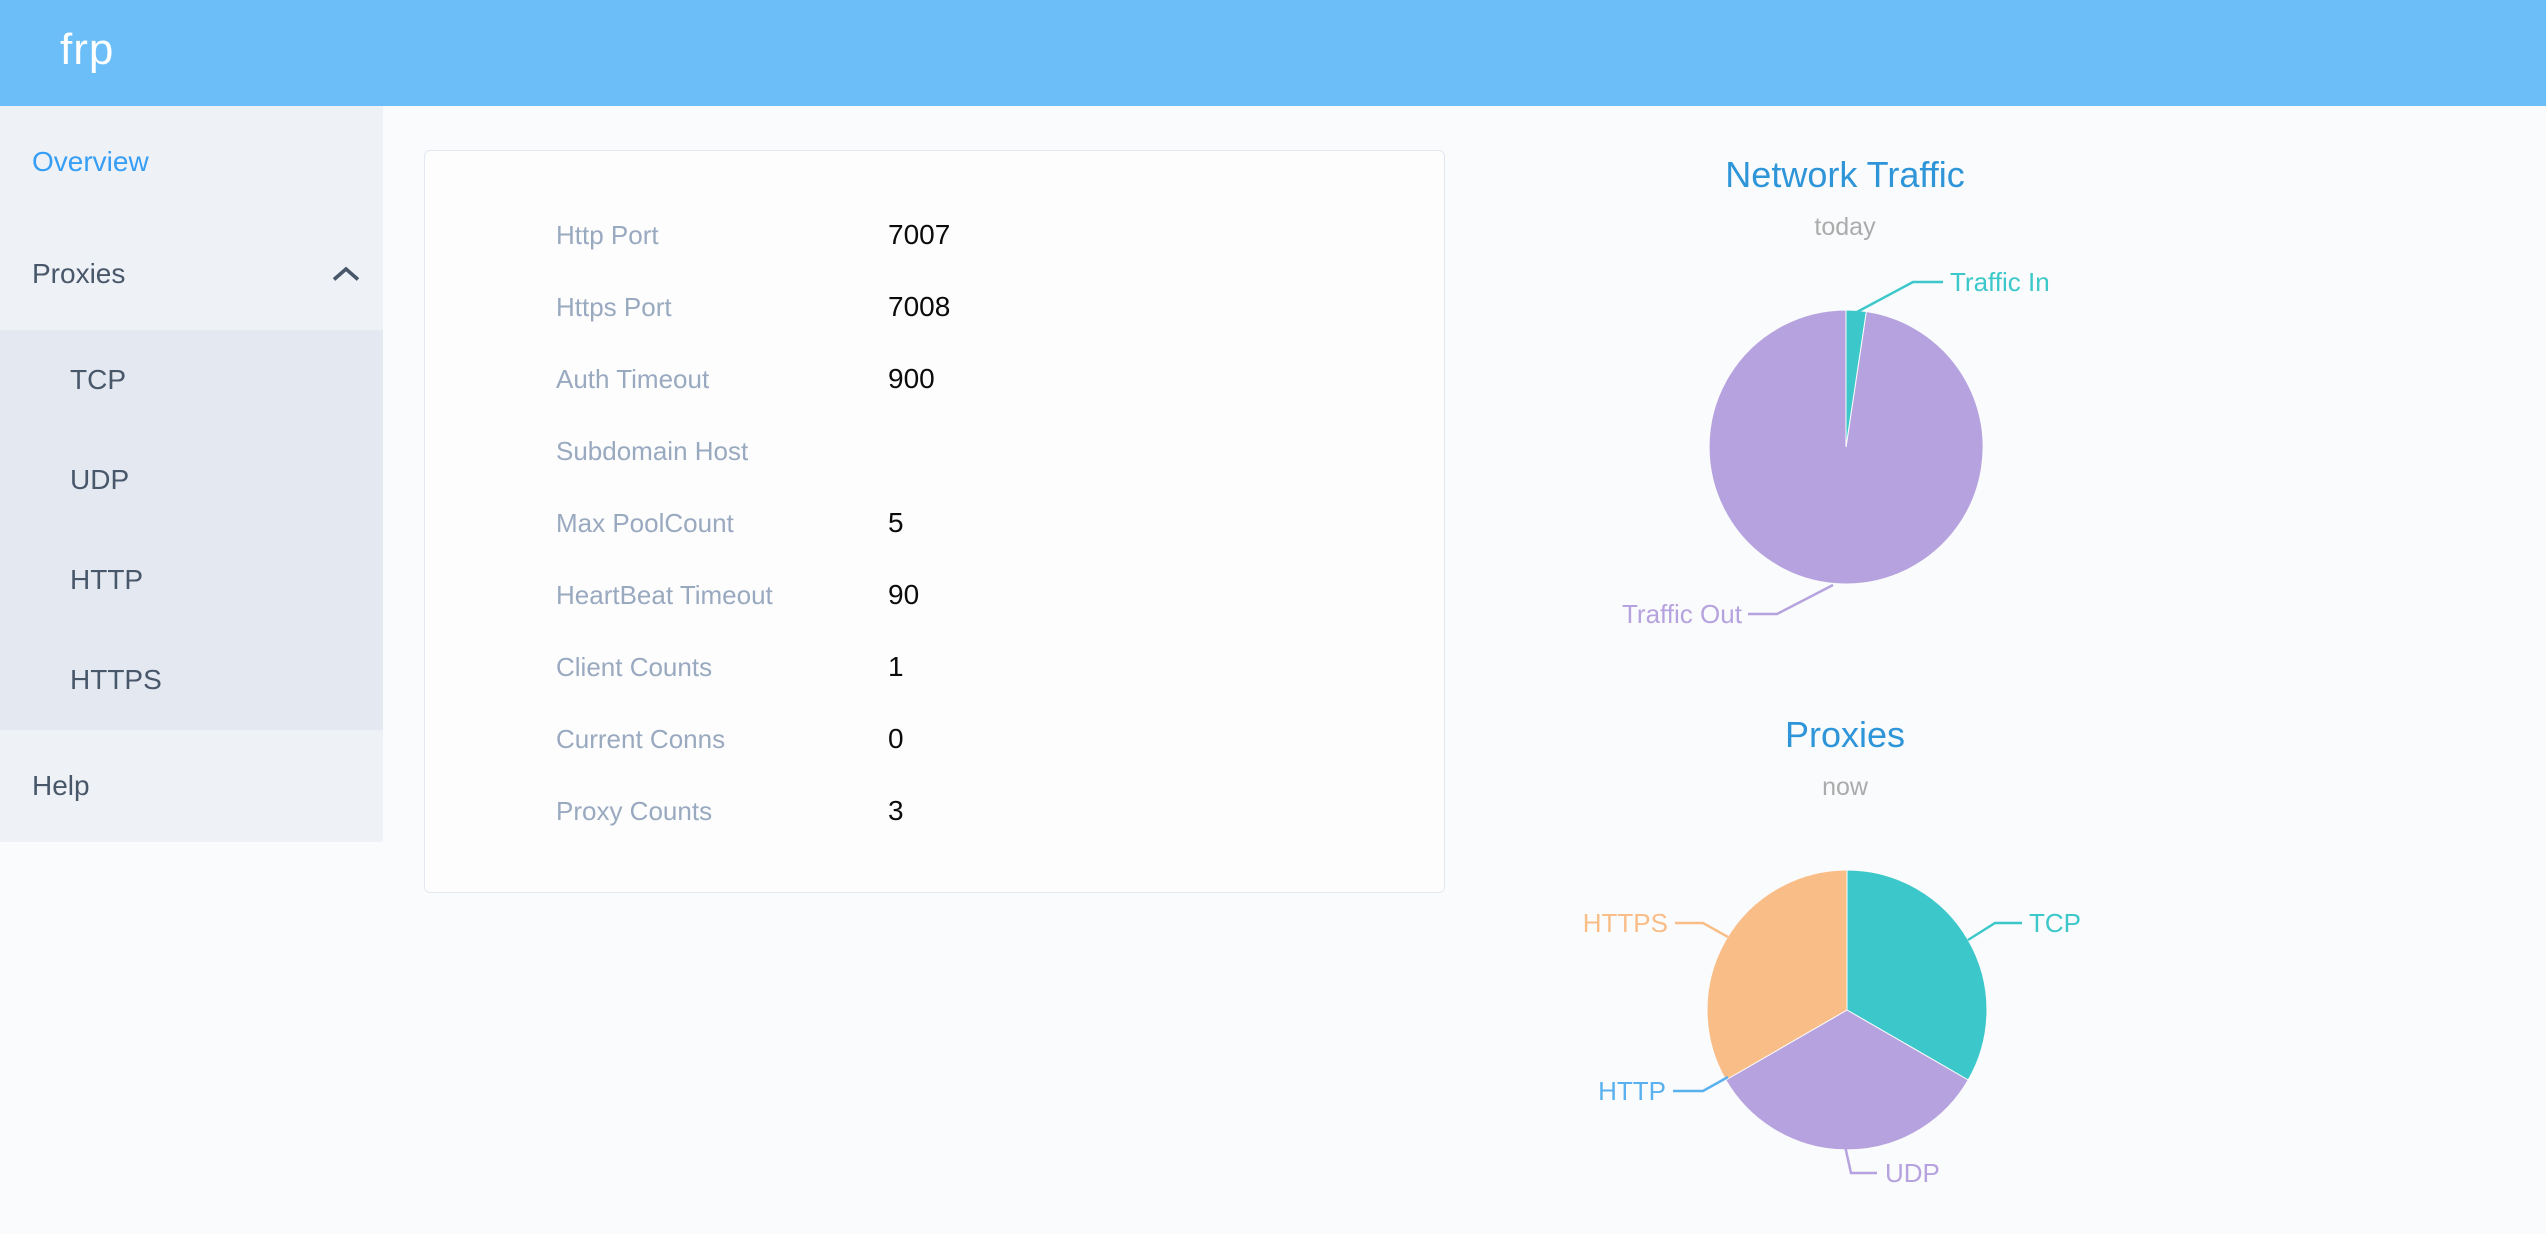  What do you see at coordinates (607, 234) in the screenshot?
I see `info-label: Http Port` at bounding box center [607, 234].